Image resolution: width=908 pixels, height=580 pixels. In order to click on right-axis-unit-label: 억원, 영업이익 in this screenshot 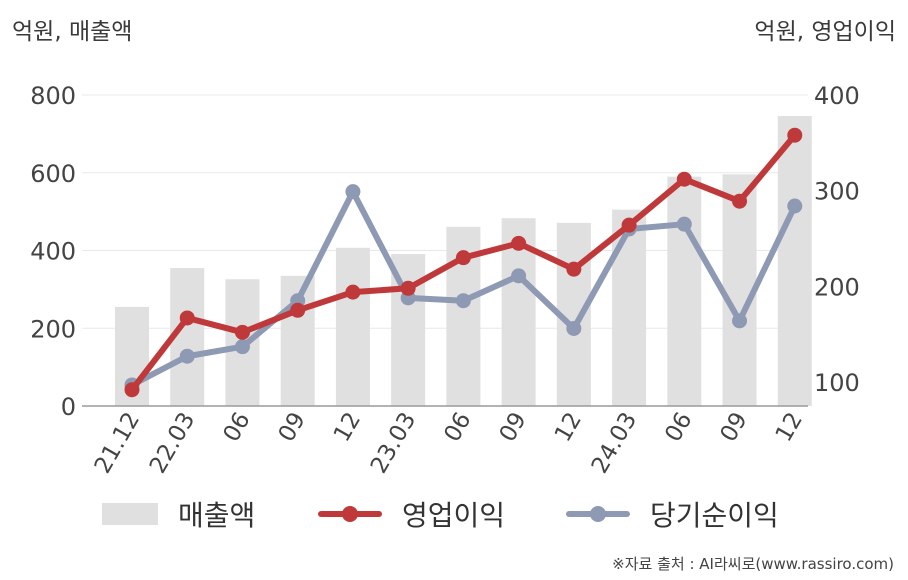, I will do `click(825, 32)`.